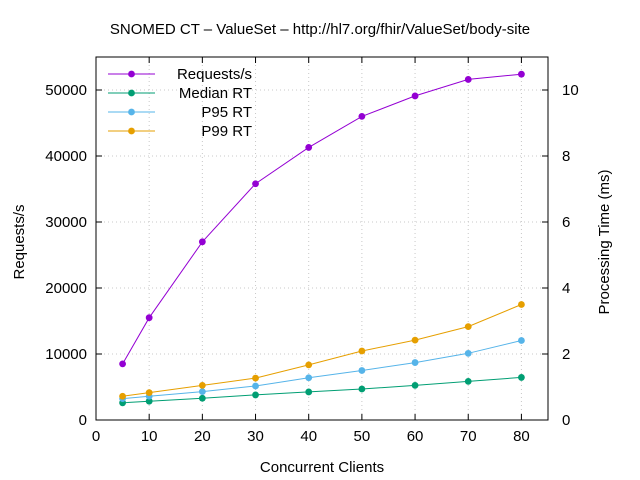  I want to click on y-tick-label: 0, so click(83, 420).